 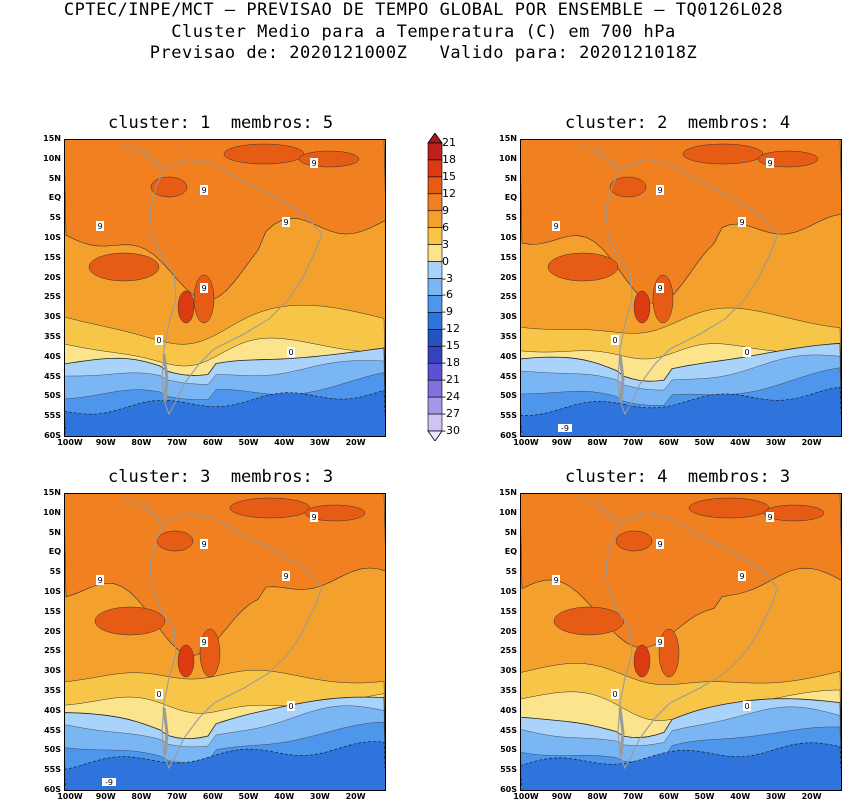 I want to click on lat-tick-label: 25S, so click(x=508, y=297).